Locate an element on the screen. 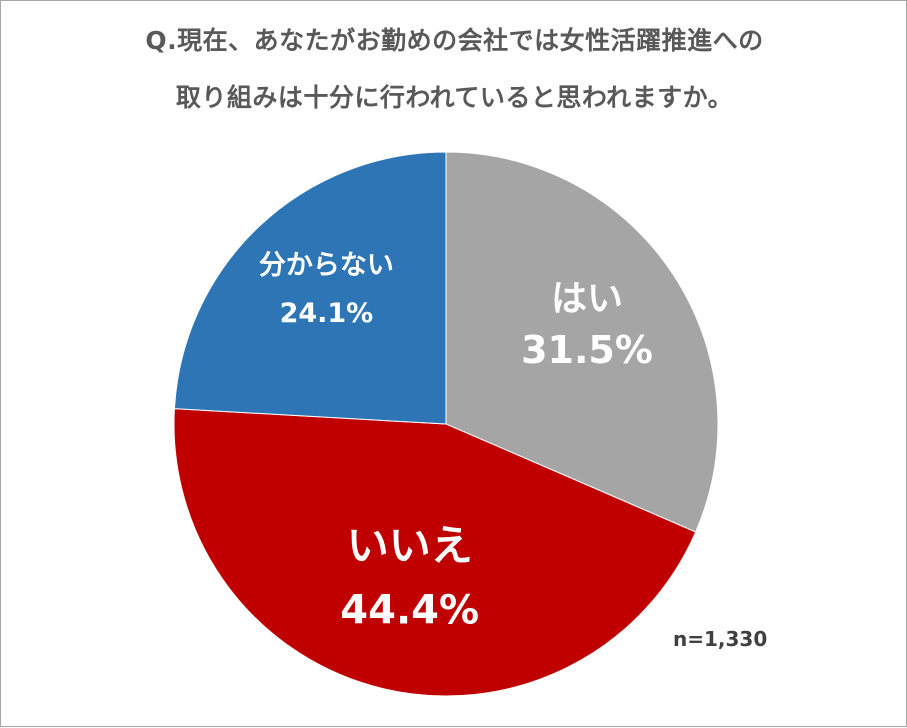 This screenshot has width=907, height=728. slice-value-1: 31.5% is located at coordinates (587, 350).